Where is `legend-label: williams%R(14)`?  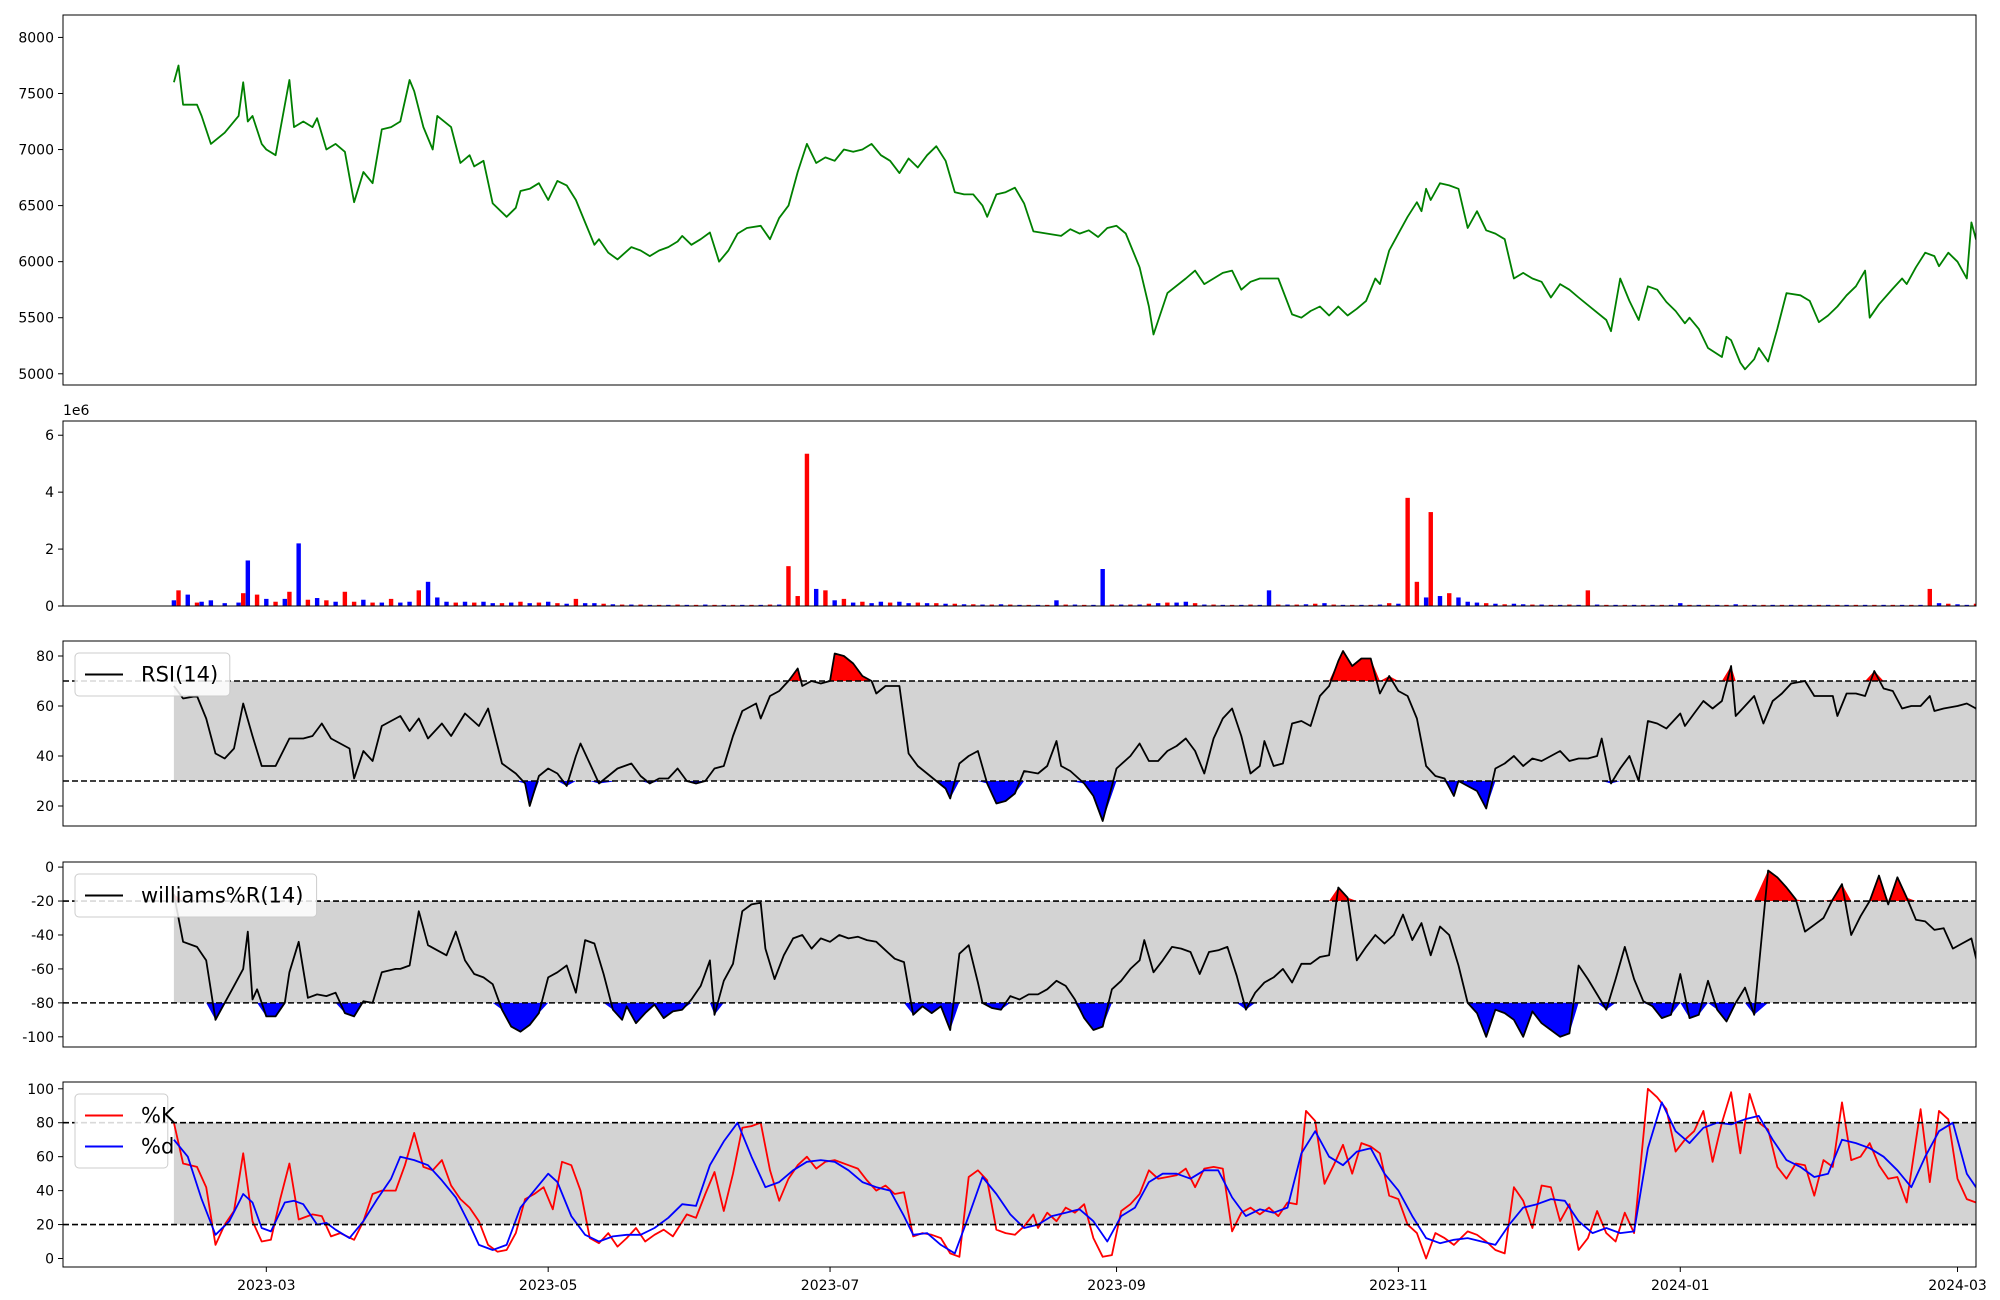
legend-label: williams%R(14) is located at coordinates (222, 896).